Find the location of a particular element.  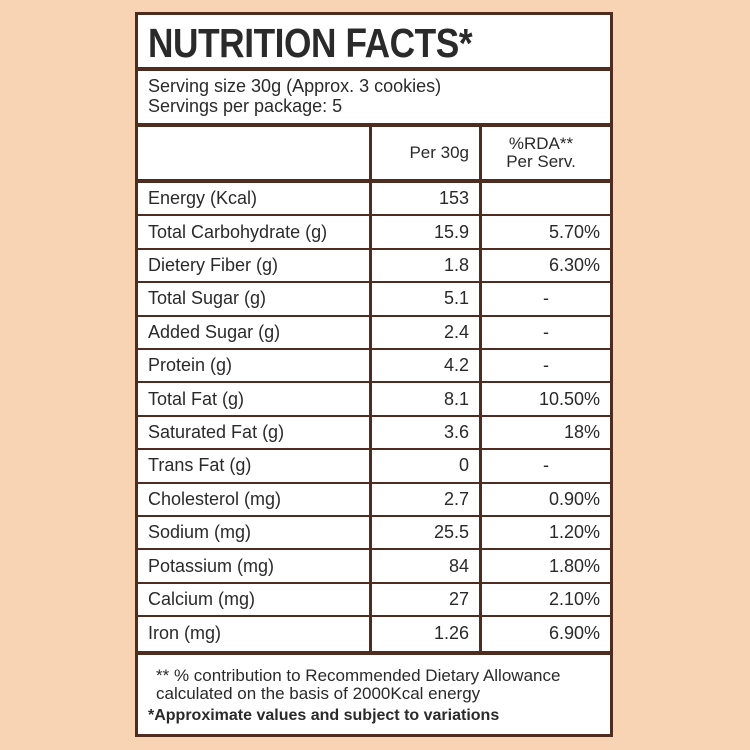

table-row: Protein (g) 4.2- is located at coordinates (374, 367).